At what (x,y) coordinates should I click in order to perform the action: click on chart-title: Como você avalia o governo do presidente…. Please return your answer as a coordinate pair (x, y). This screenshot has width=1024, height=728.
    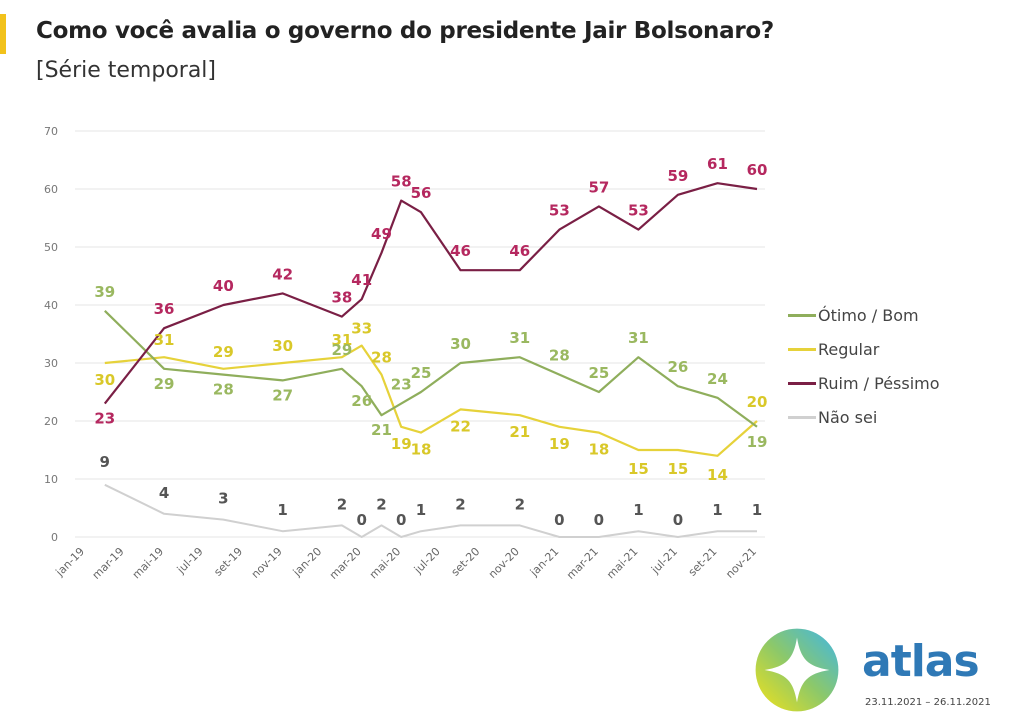
    Looking at the image, I should click on (405, 31).